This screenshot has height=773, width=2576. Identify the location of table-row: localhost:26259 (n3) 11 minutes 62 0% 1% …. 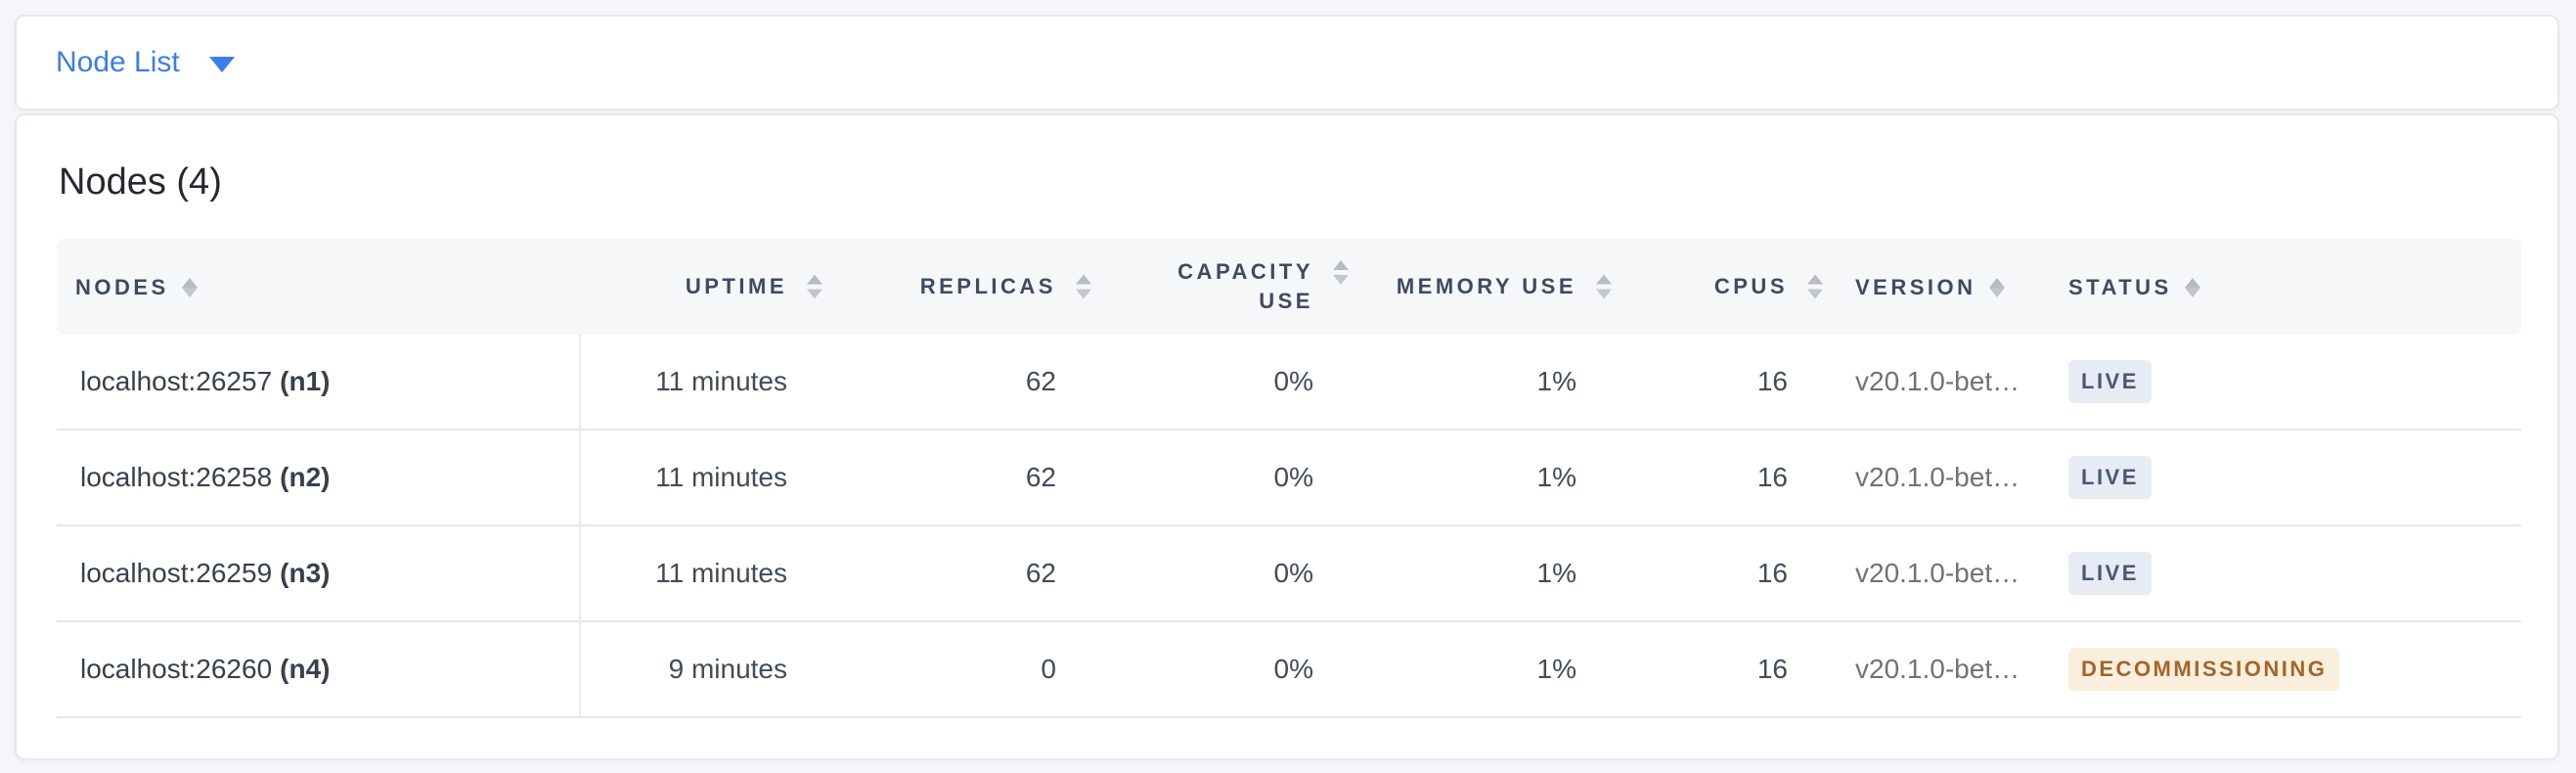
(1289, 574).